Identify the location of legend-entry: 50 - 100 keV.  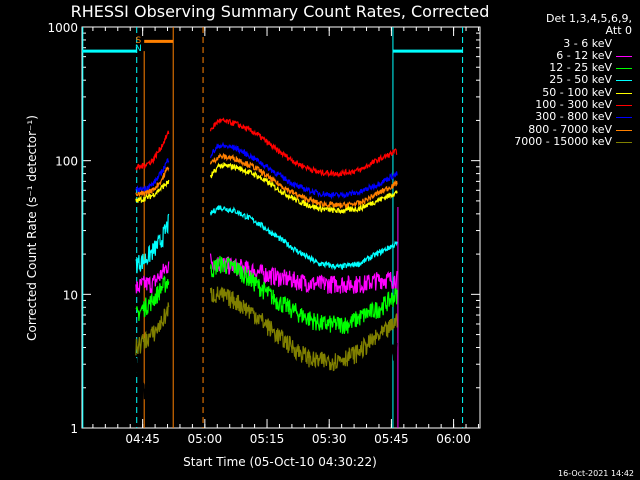
(559, 92).